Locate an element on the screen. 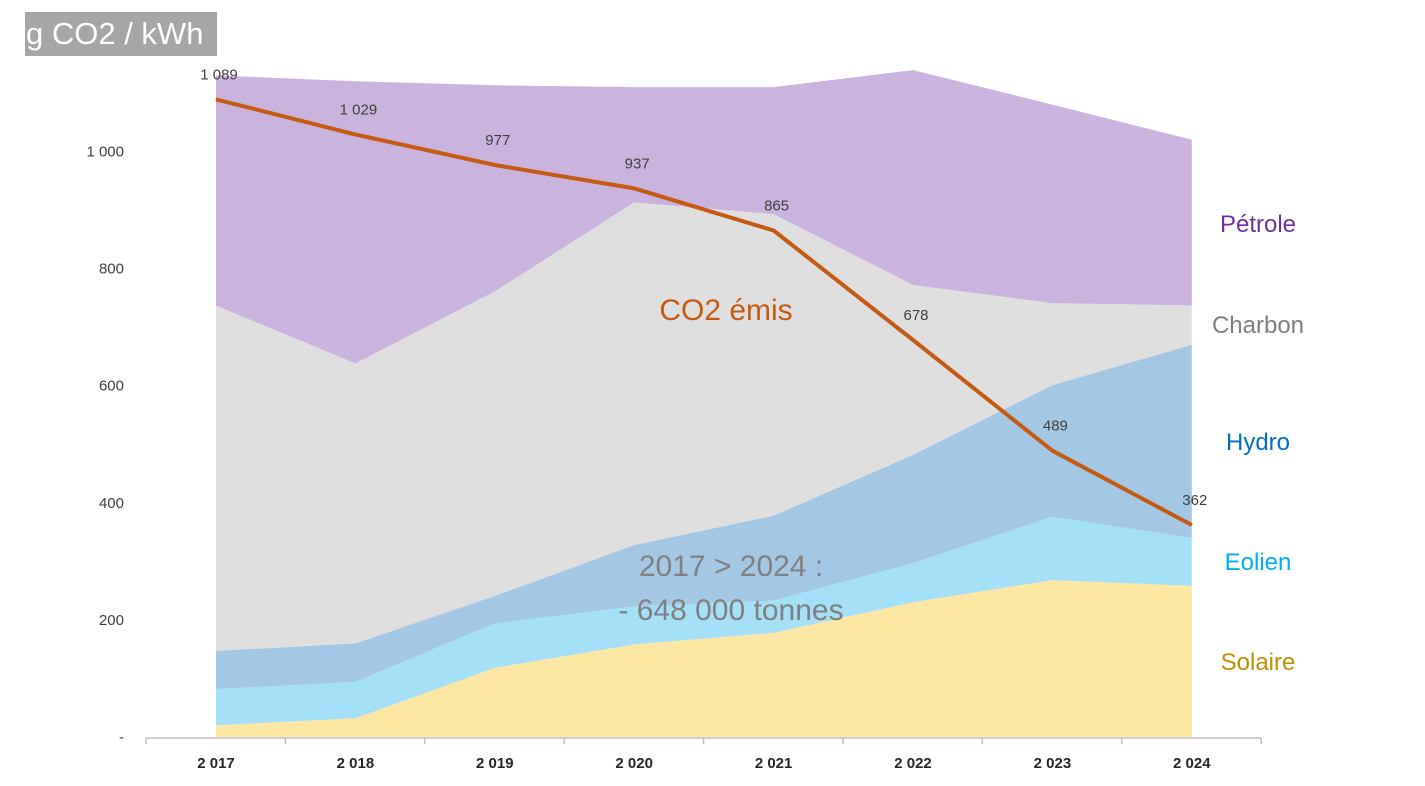 The height and width of the screenshot is (786, 1425). series-label-hydro: Hydro is located at coordinates (1258, 442).